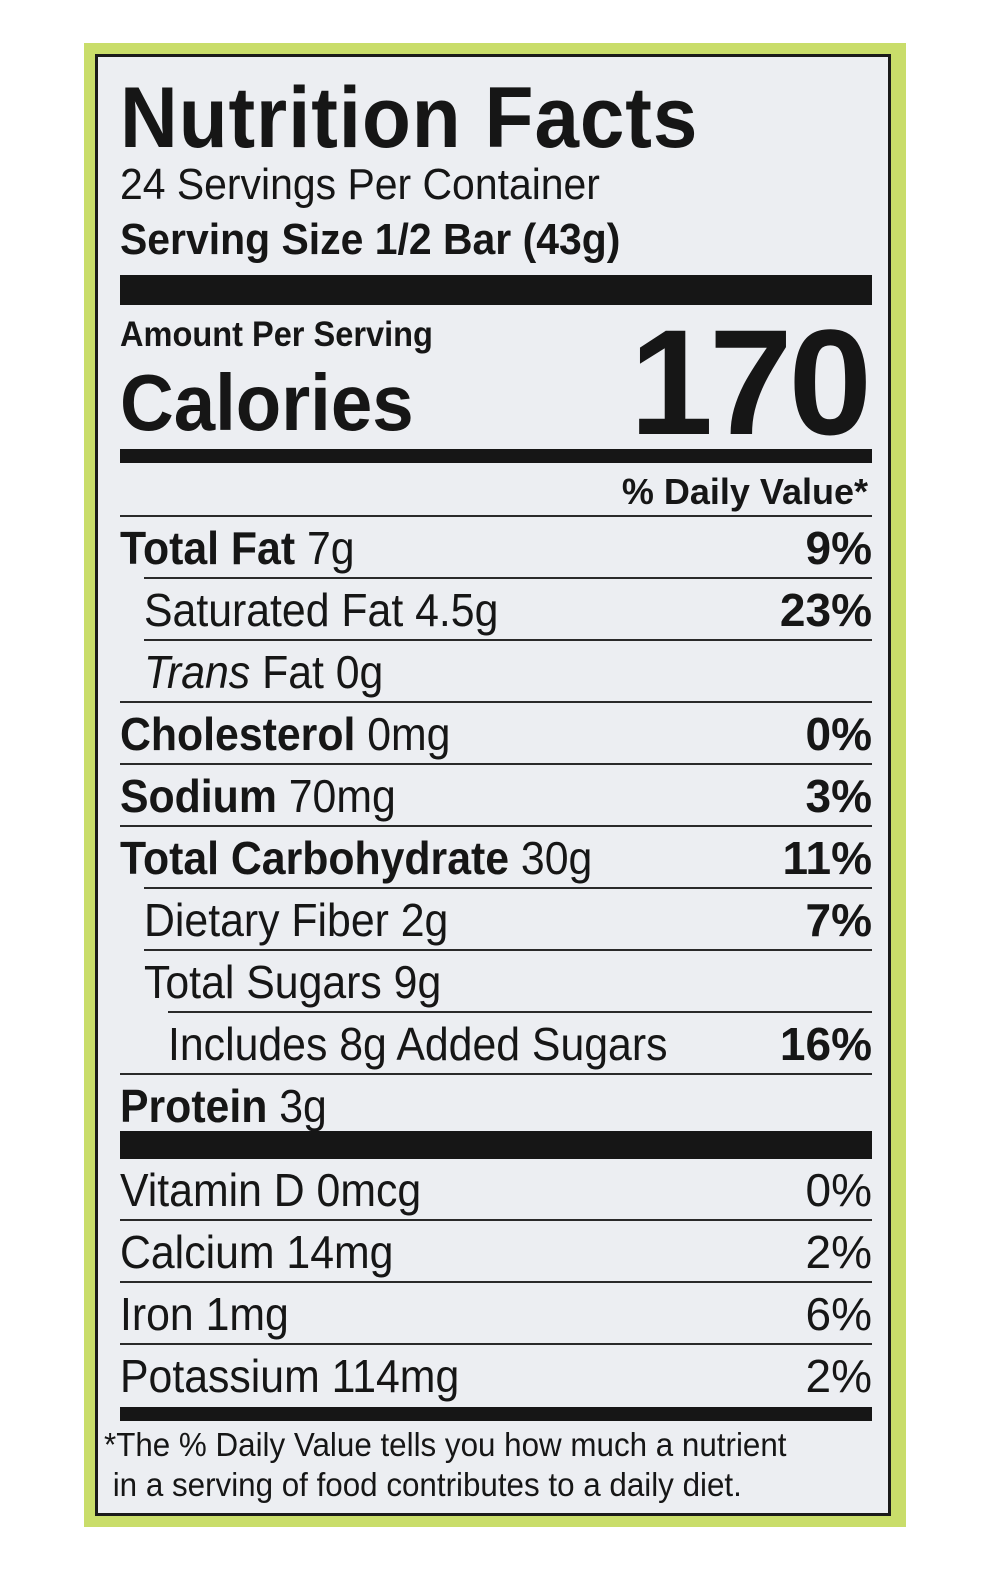 The height and width of the screenshot is (1588, 1000). Describe the element at coordinates (496, 858) in the screenshot. I see `row-total-carbohydrate: Total Carbohydrate 30g 11%` at that location.